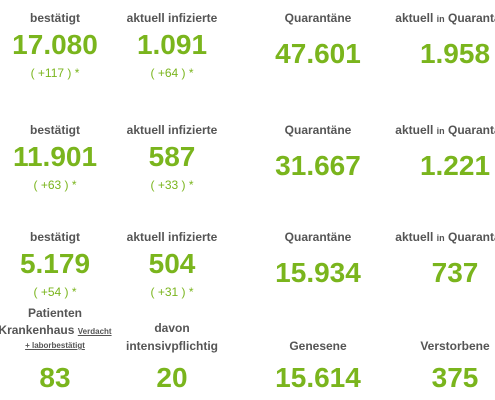 Image resolution: width=495 pixels, height=400 pixels. Describe the element at coordinates (55, 156) in the screenshot. I see `cell-value: 11.901` at that location.